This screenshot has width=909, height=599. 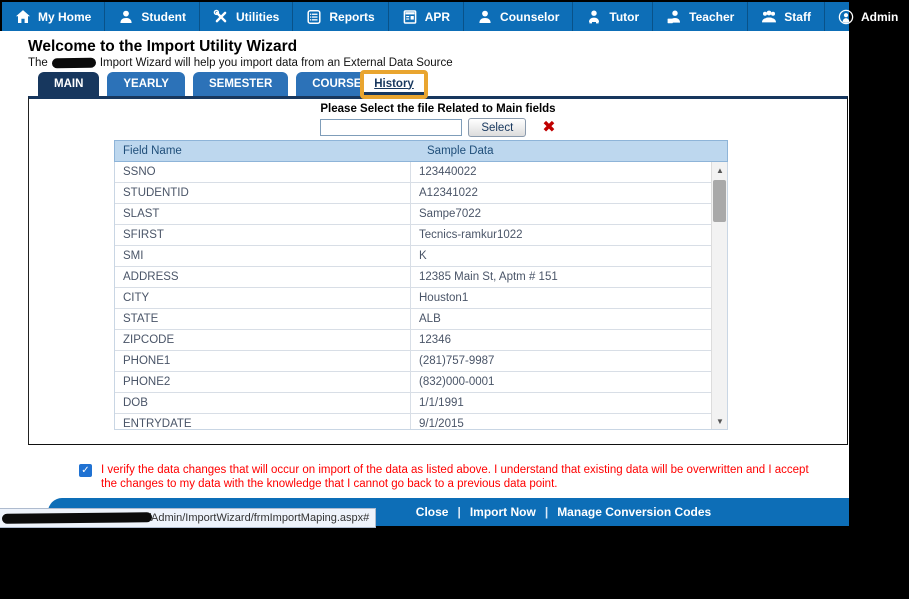 I want to click on nav-item-label: Tutor, so click(x=624, y=16).